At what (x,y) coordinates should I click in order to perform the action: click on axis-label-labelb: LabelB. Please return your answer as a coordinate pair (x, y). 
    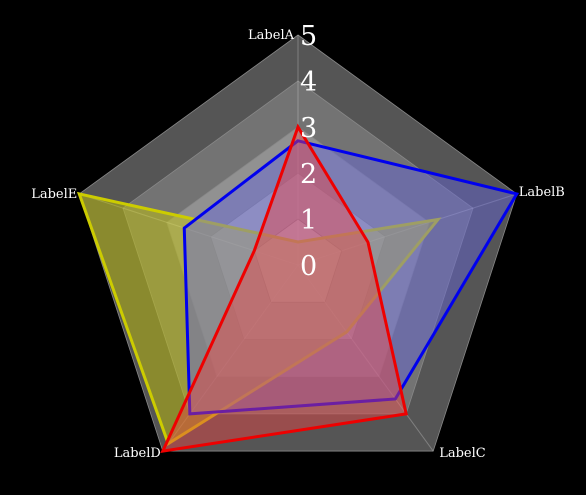
    Looking at the image, I should click on (542, 192).